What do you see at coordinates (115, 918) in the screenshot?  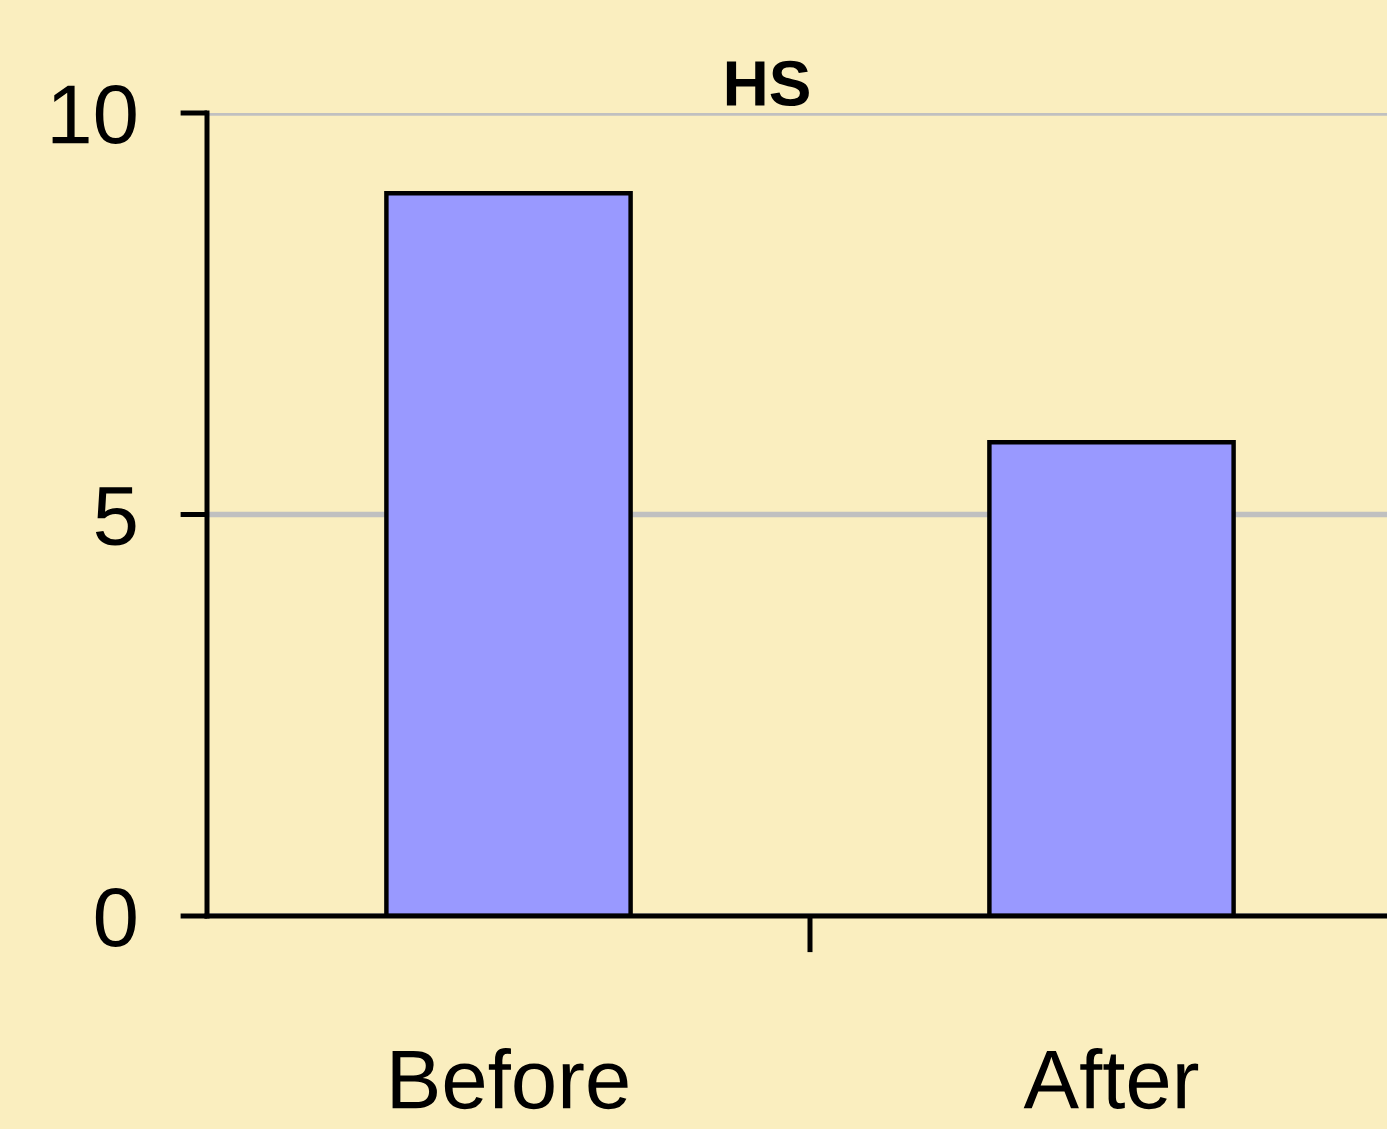 I see `y-tick-label: 0` at bounding box center [115, 918].